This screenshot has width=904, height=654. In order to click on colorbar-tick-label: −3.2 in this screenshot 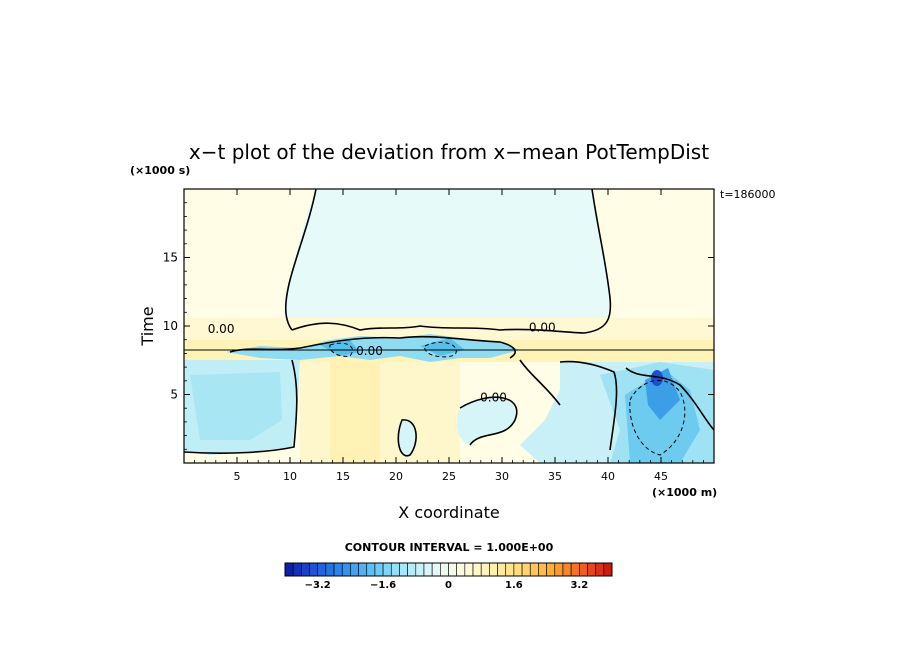, I will do `click(318, 585)`.